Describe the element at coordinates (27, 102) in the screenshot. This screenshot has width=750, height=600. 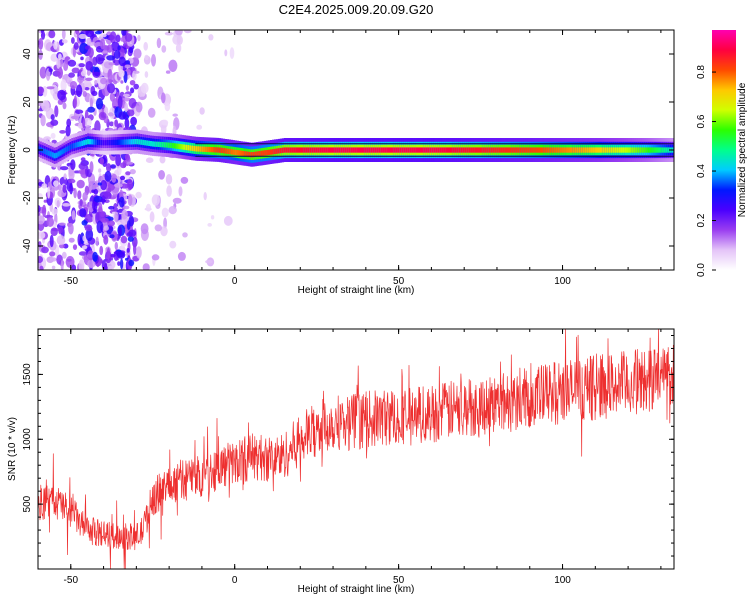
I see `spectrogram-y-tick-label: 20` at that location.